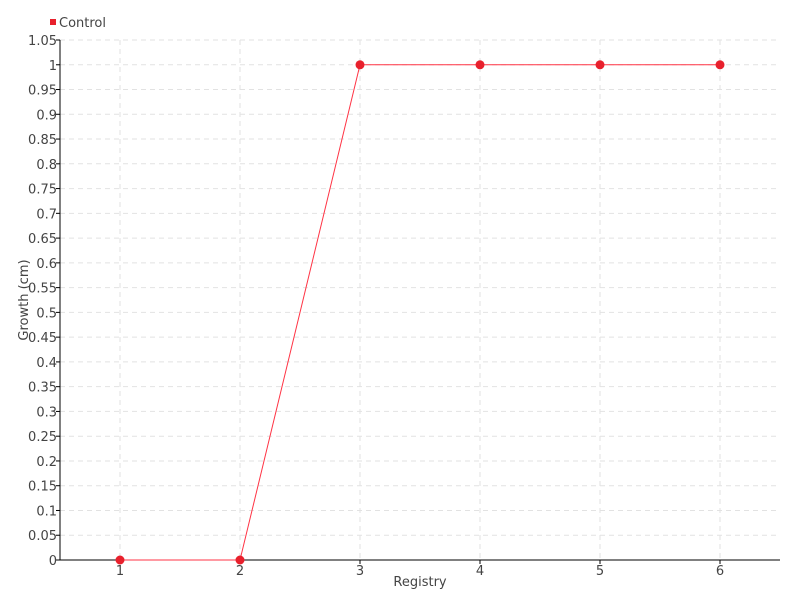  I want to click on y-tick-label: 0.9, so click(46, 115).